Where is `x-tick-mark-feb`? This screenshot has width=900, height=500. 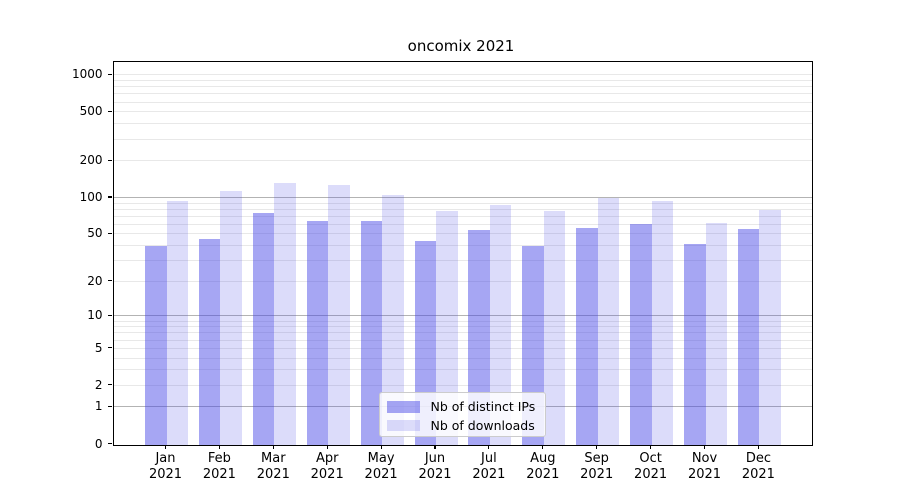
x-tick-mark-feb is located at coordinates (219, 446).